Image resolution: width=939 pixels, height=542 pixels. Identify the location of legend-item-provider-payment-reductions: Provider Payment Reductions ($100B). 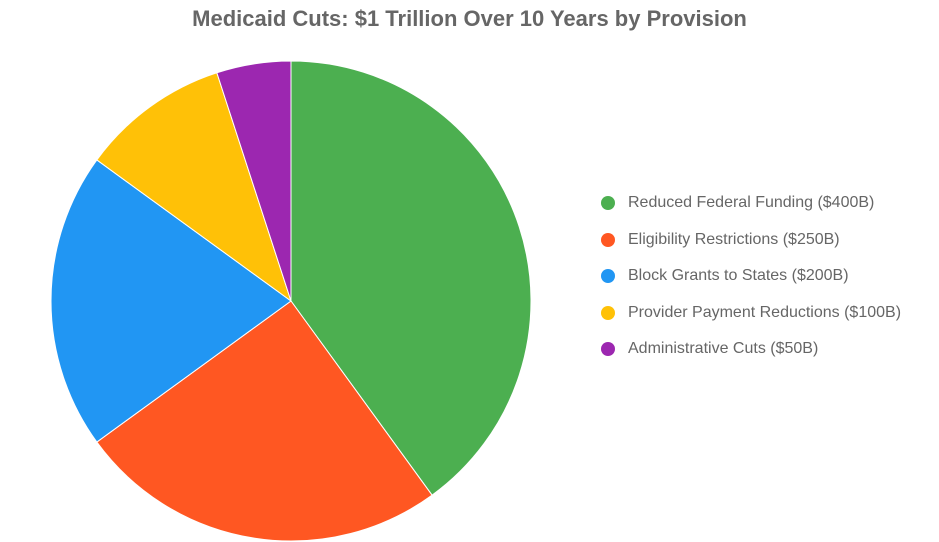
(751, 313).